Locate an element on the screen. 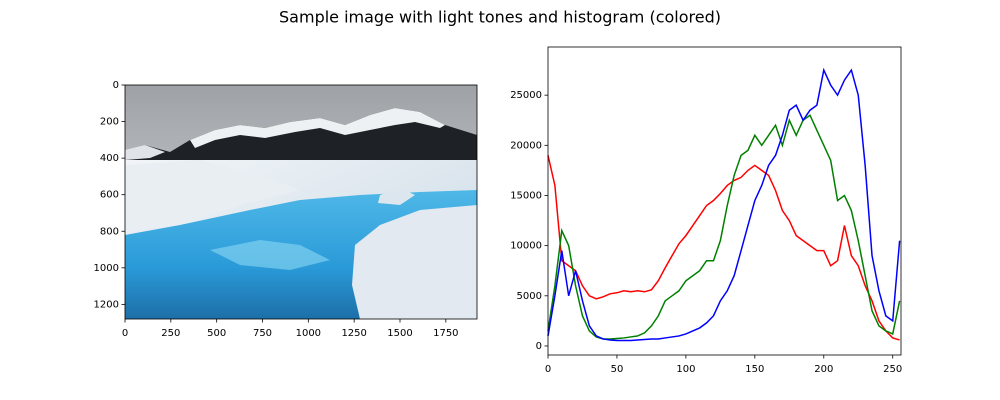 This screenshot has height=400, width=1000. x-tick-label: 1750 is located at coordinates (445, 333).